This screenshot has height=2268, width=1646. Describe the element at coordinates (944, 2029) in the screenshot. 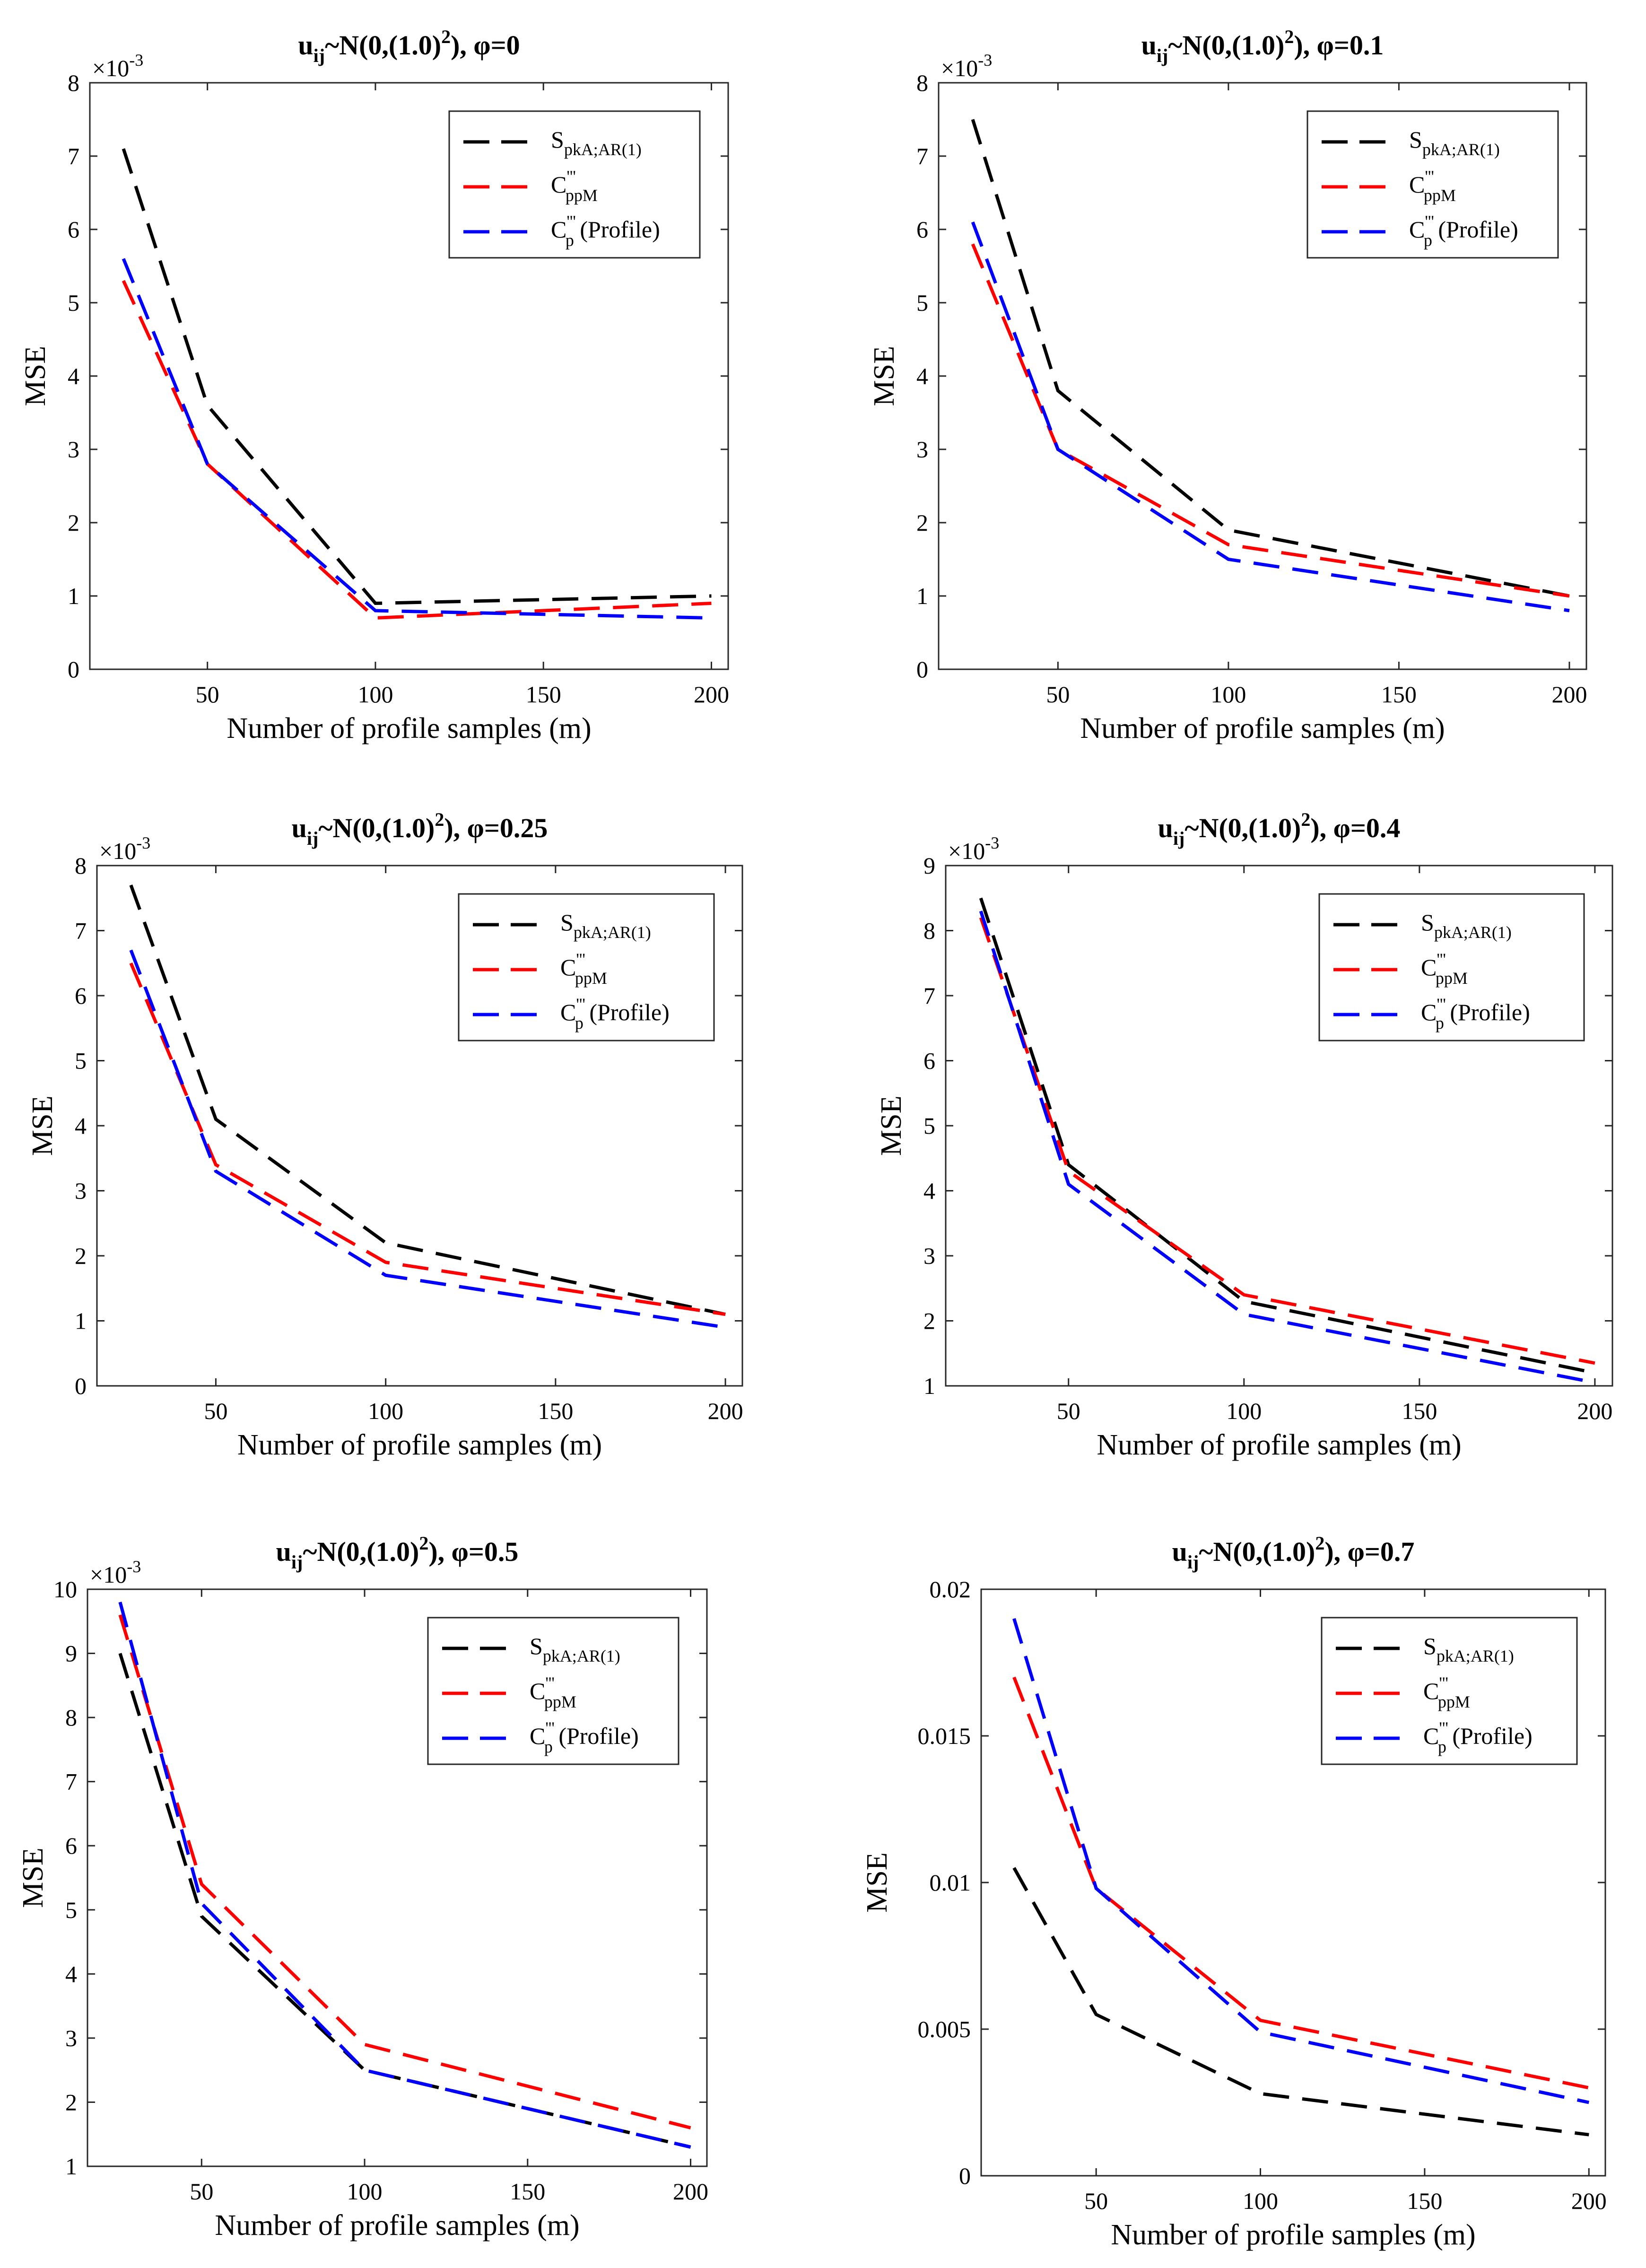

I see `y-tick-label: 0.005` at that location.